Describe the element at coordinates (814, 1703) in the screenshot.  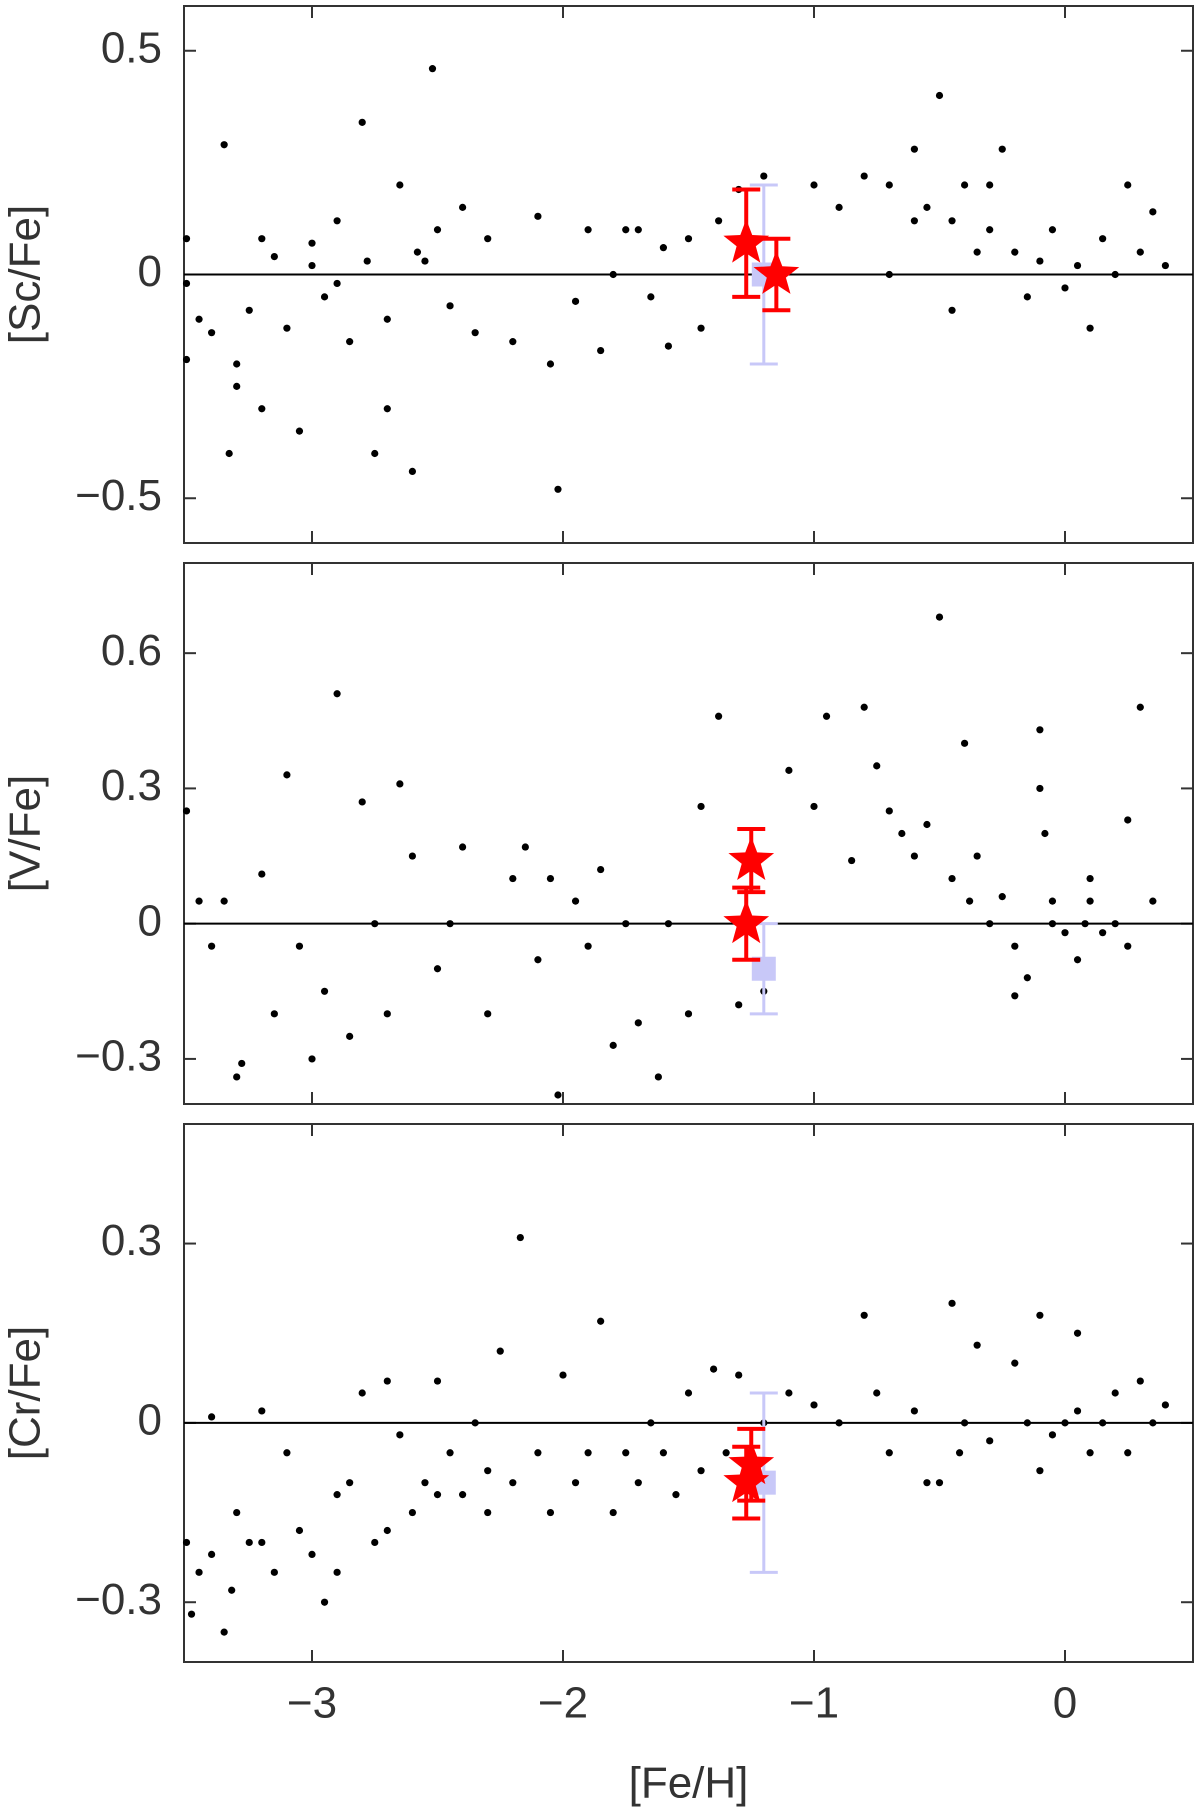
I see `x-tick-label: −1` at that location.